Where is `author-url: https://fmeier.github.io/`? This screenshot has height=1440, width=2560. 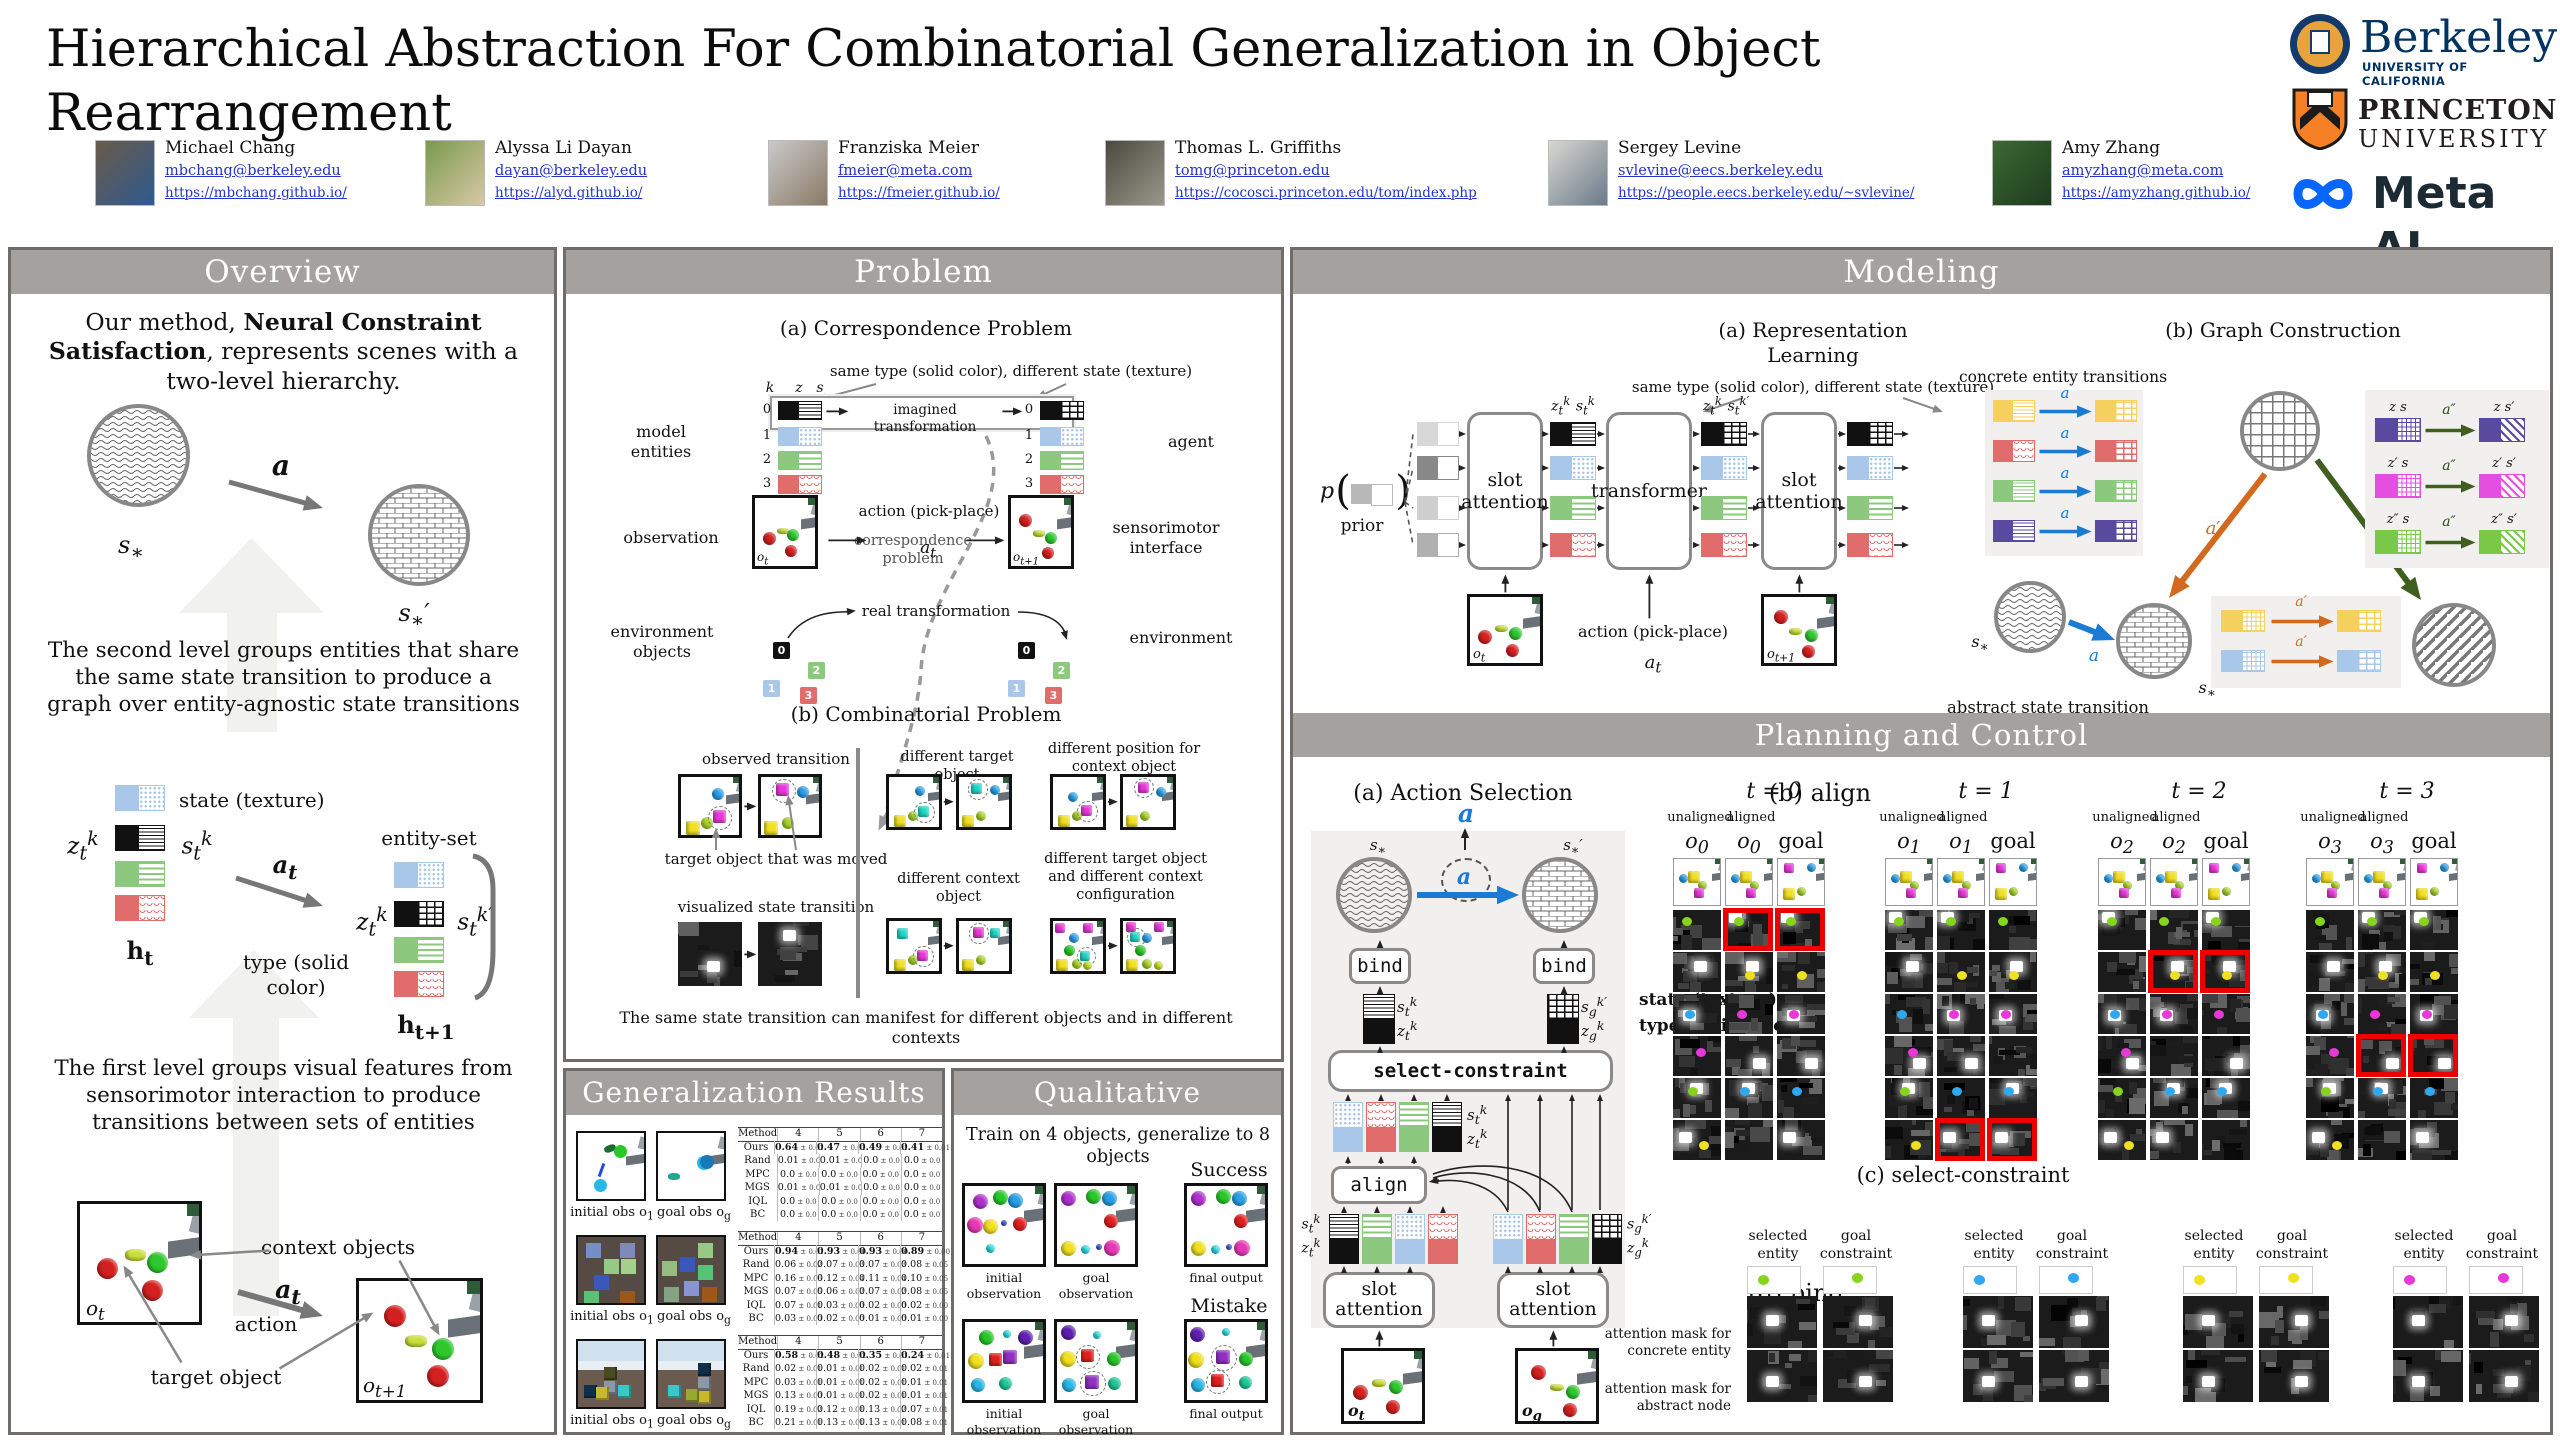 author-url: https://fmeier.github.io/ is located at coordinates (919, 193).